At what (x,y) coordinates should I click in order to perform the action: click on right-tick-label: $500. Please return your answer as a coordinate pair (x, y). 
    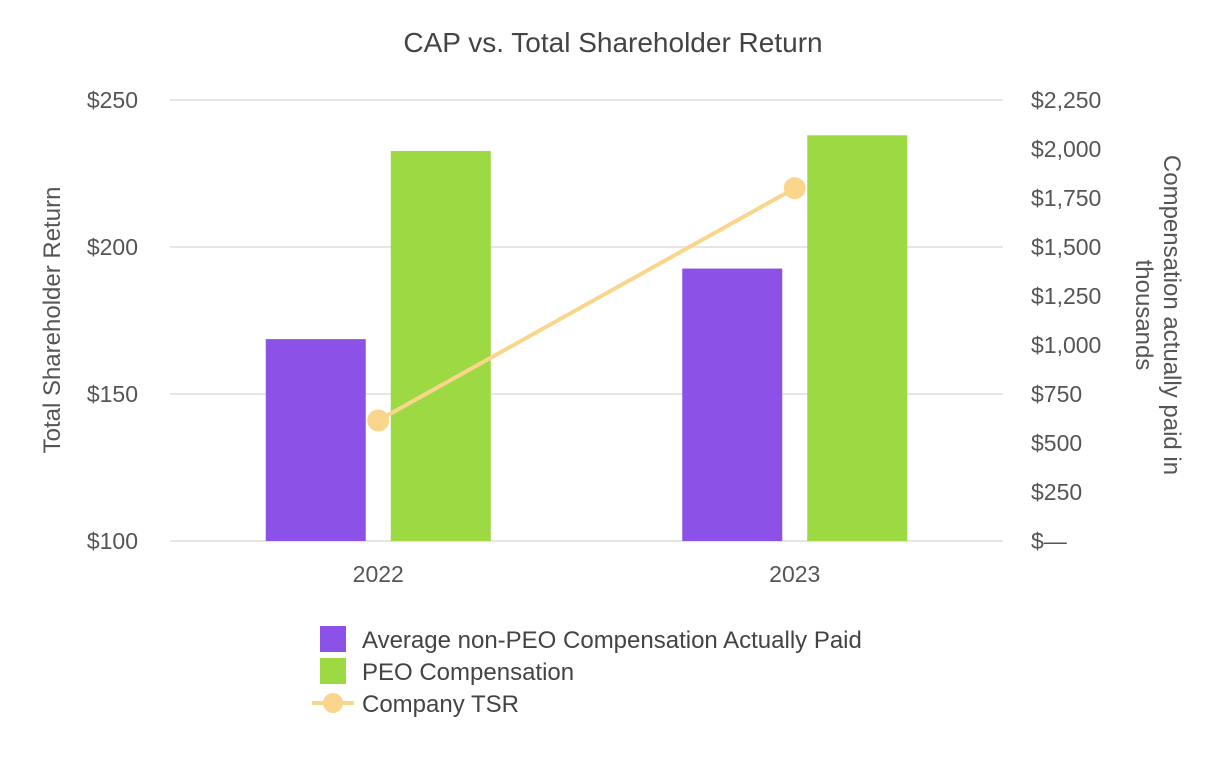
    Looking at the image, I should click on (1056, 443).